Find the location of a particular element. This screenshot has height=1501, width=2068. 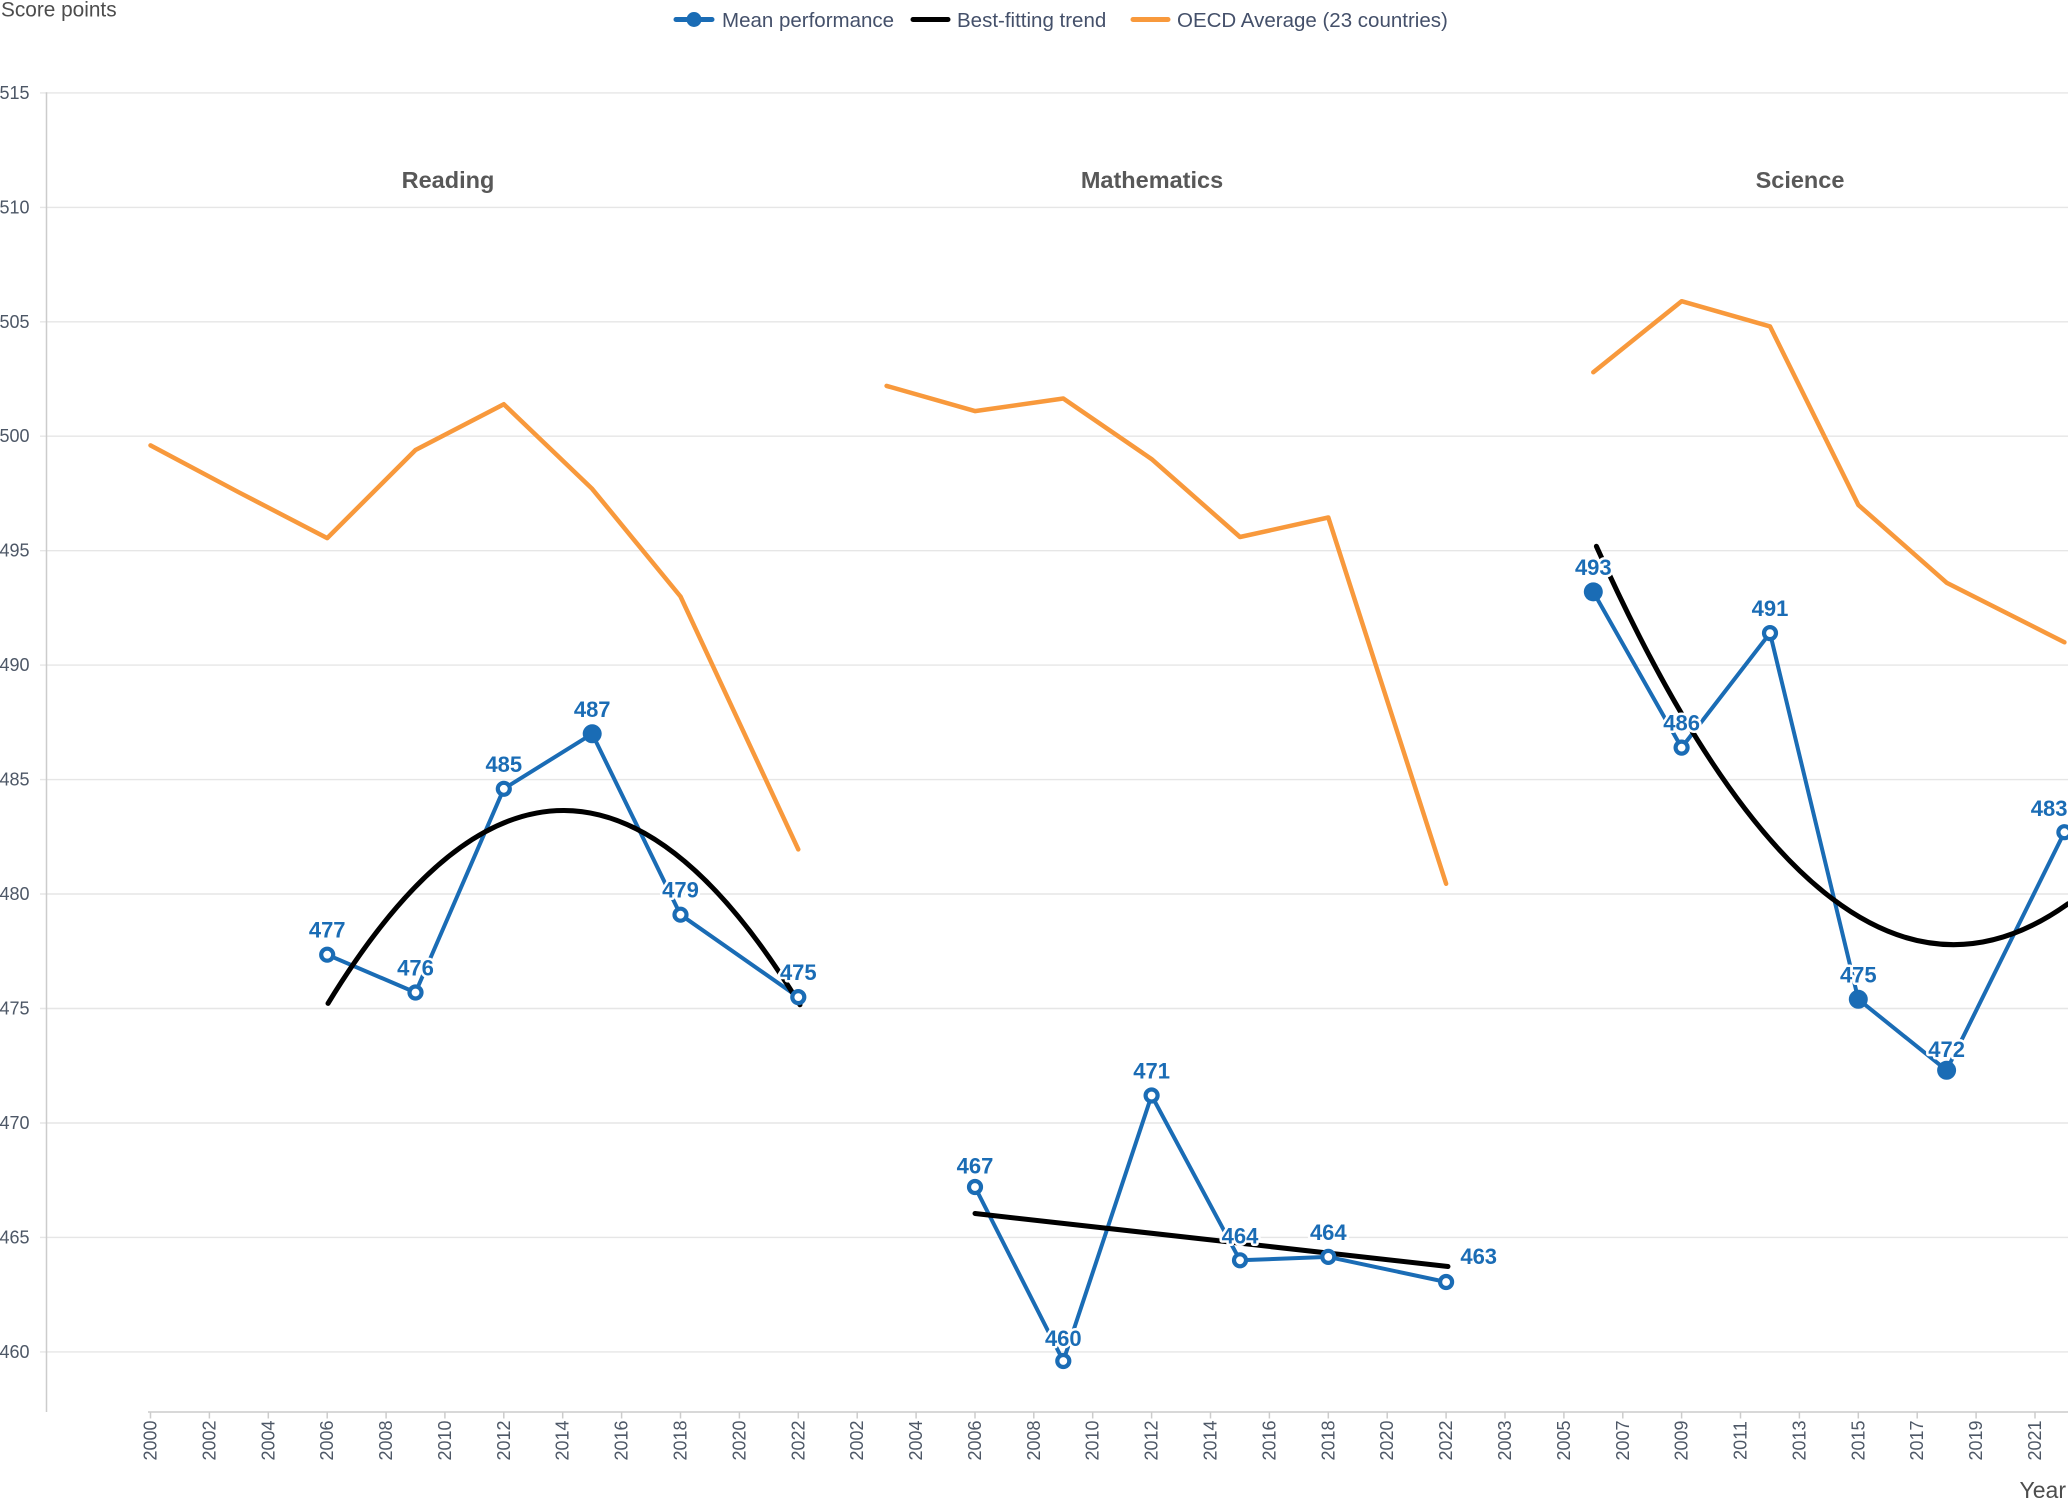

svg-text: 2007 is located at coordinates (1623, 1440).